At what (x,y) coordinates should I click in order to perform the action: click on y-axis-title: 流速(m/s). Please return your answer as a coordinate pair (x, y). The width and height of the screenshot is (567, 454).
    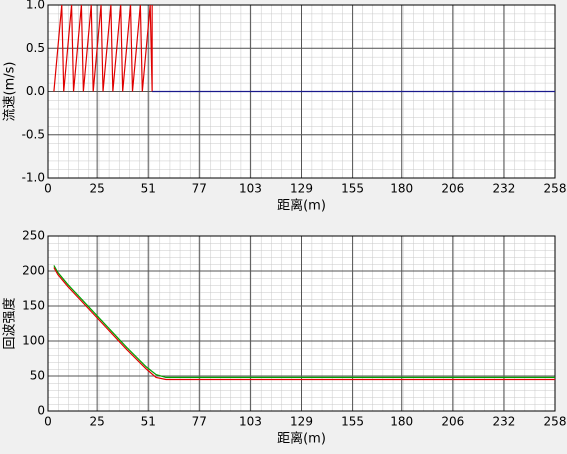
    Looking at the image, I should click on (10, 92).